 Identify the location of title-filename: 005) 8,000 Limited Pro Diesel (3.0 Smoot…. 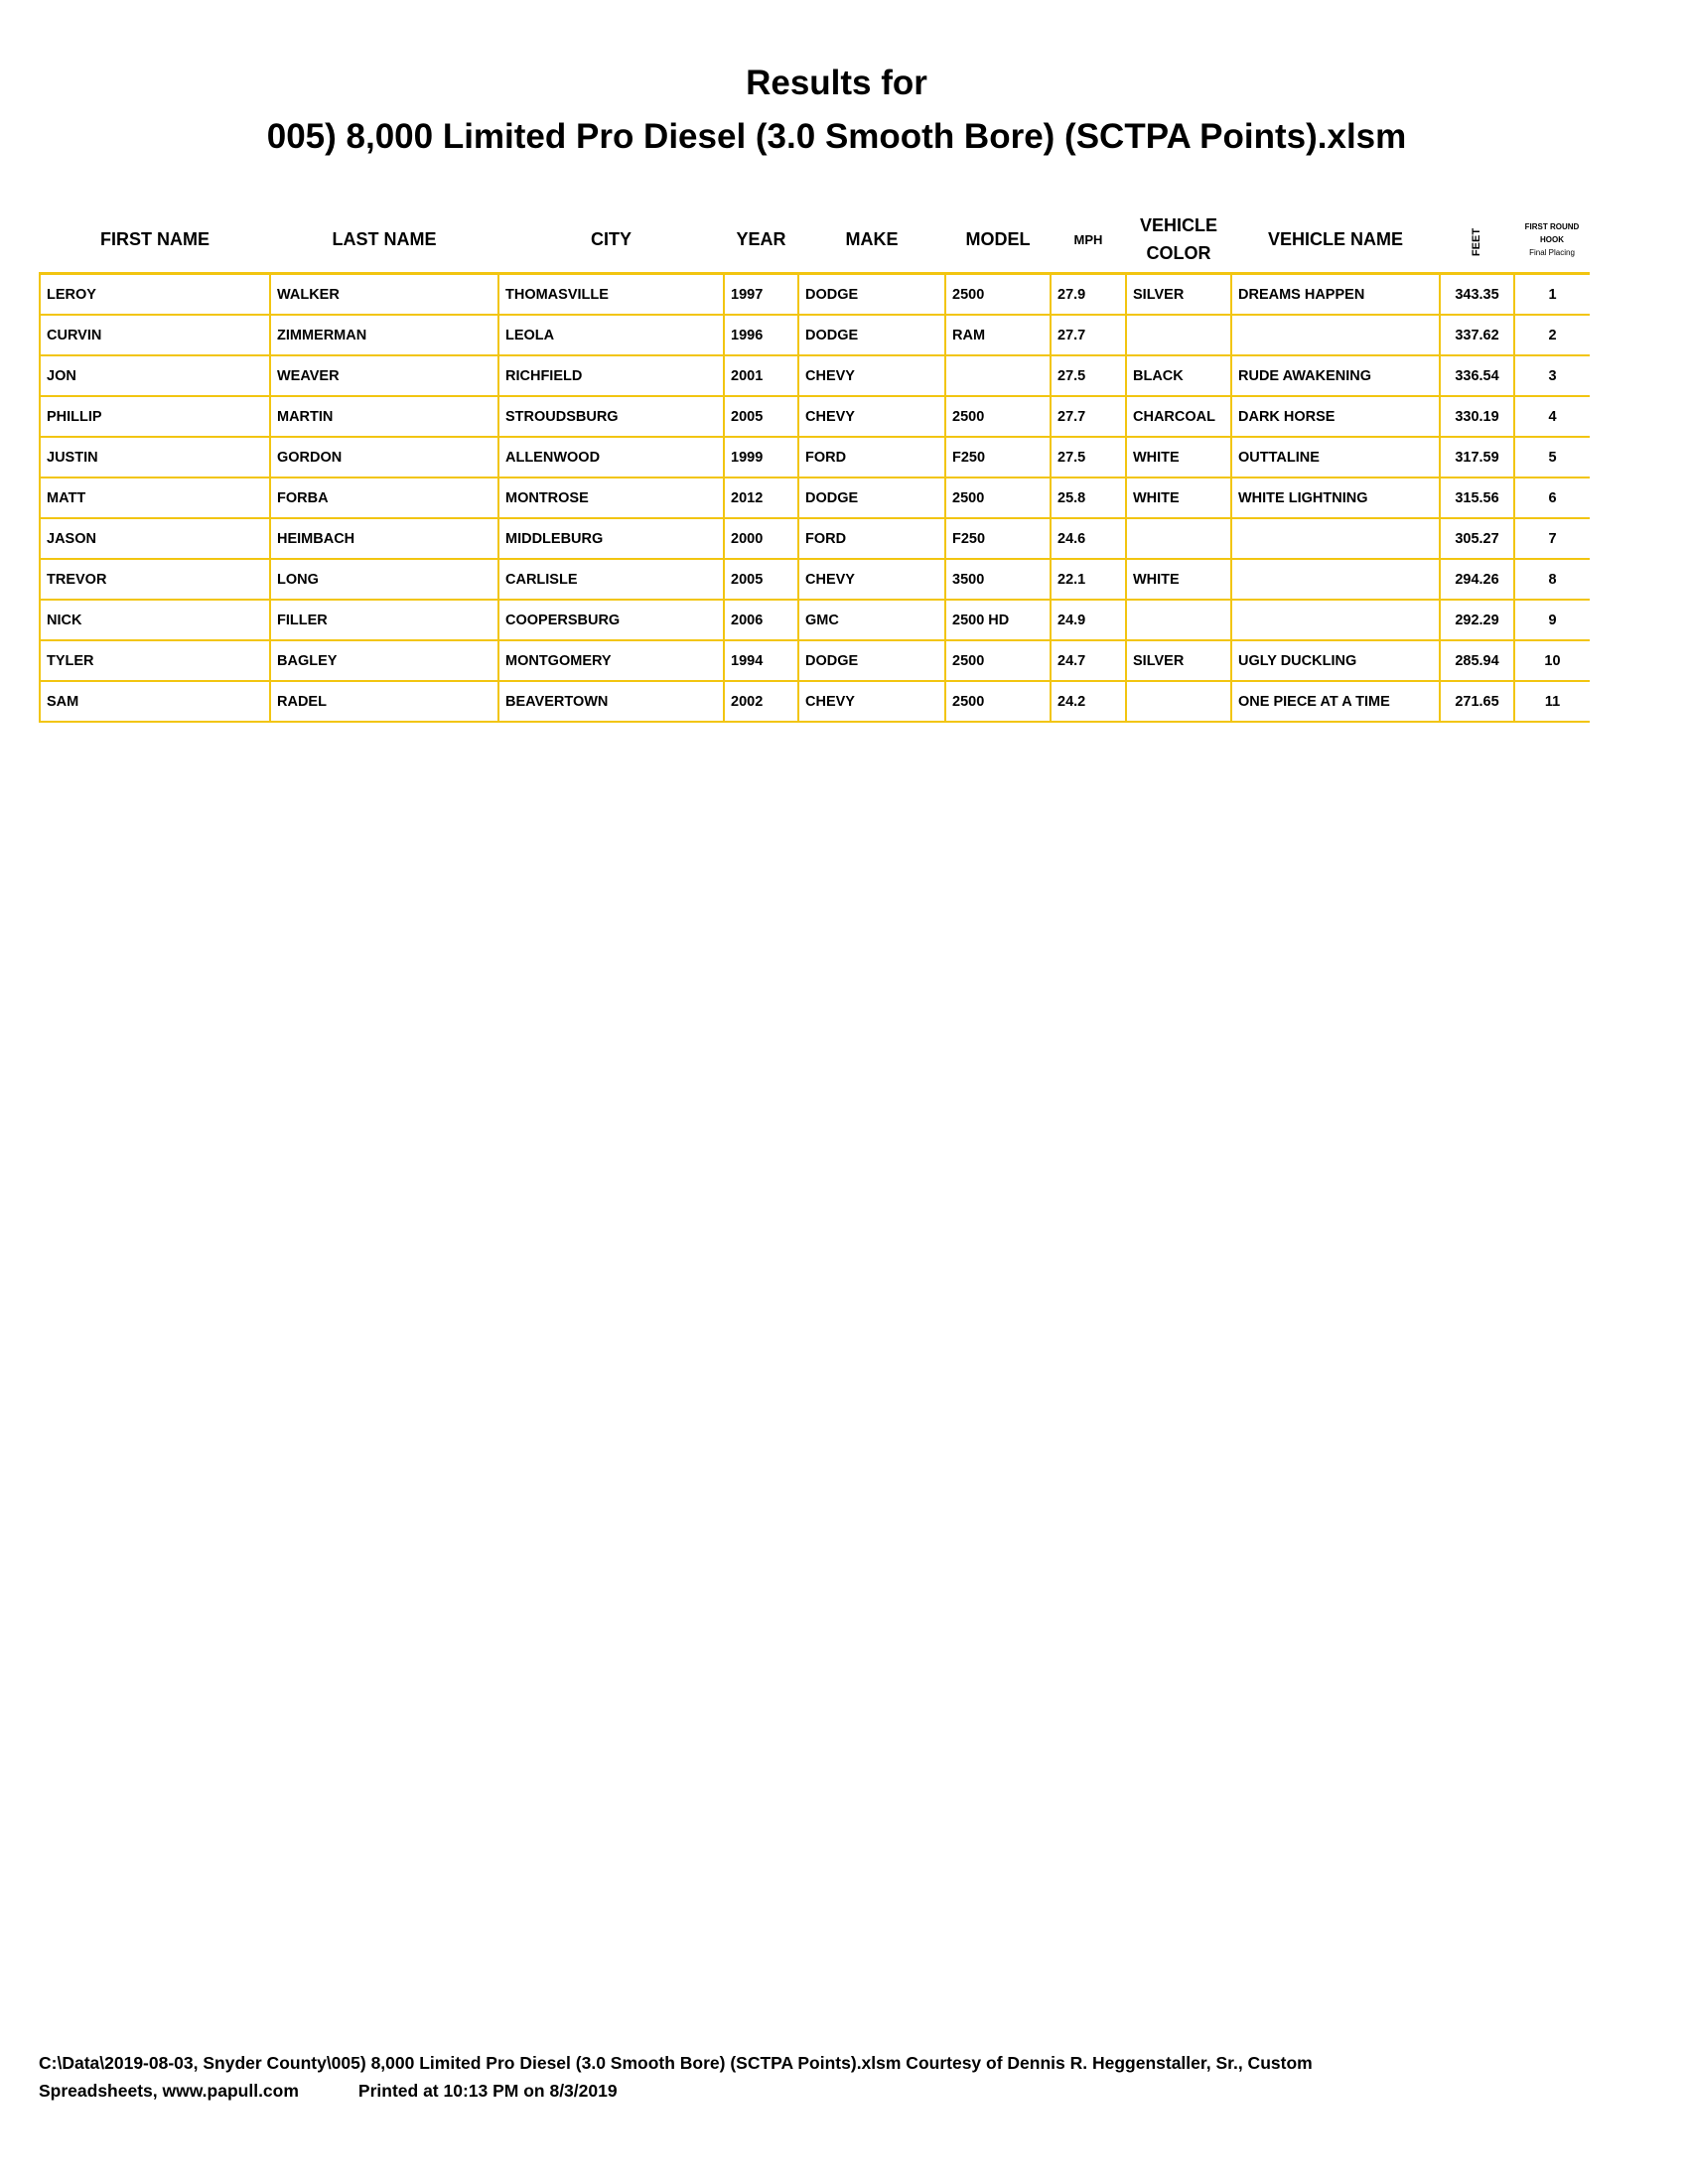
(836, 136).